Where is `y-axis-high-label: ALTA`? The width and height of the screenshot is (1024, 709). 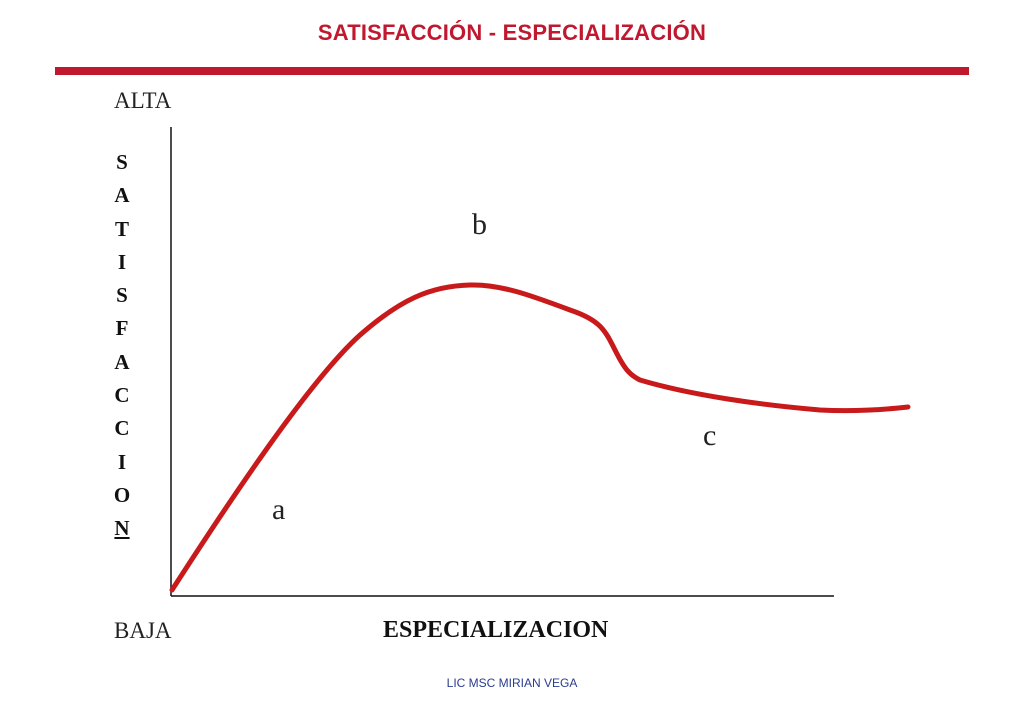
y-axis-high-label: ALTA is located at coordinates (143, 100).